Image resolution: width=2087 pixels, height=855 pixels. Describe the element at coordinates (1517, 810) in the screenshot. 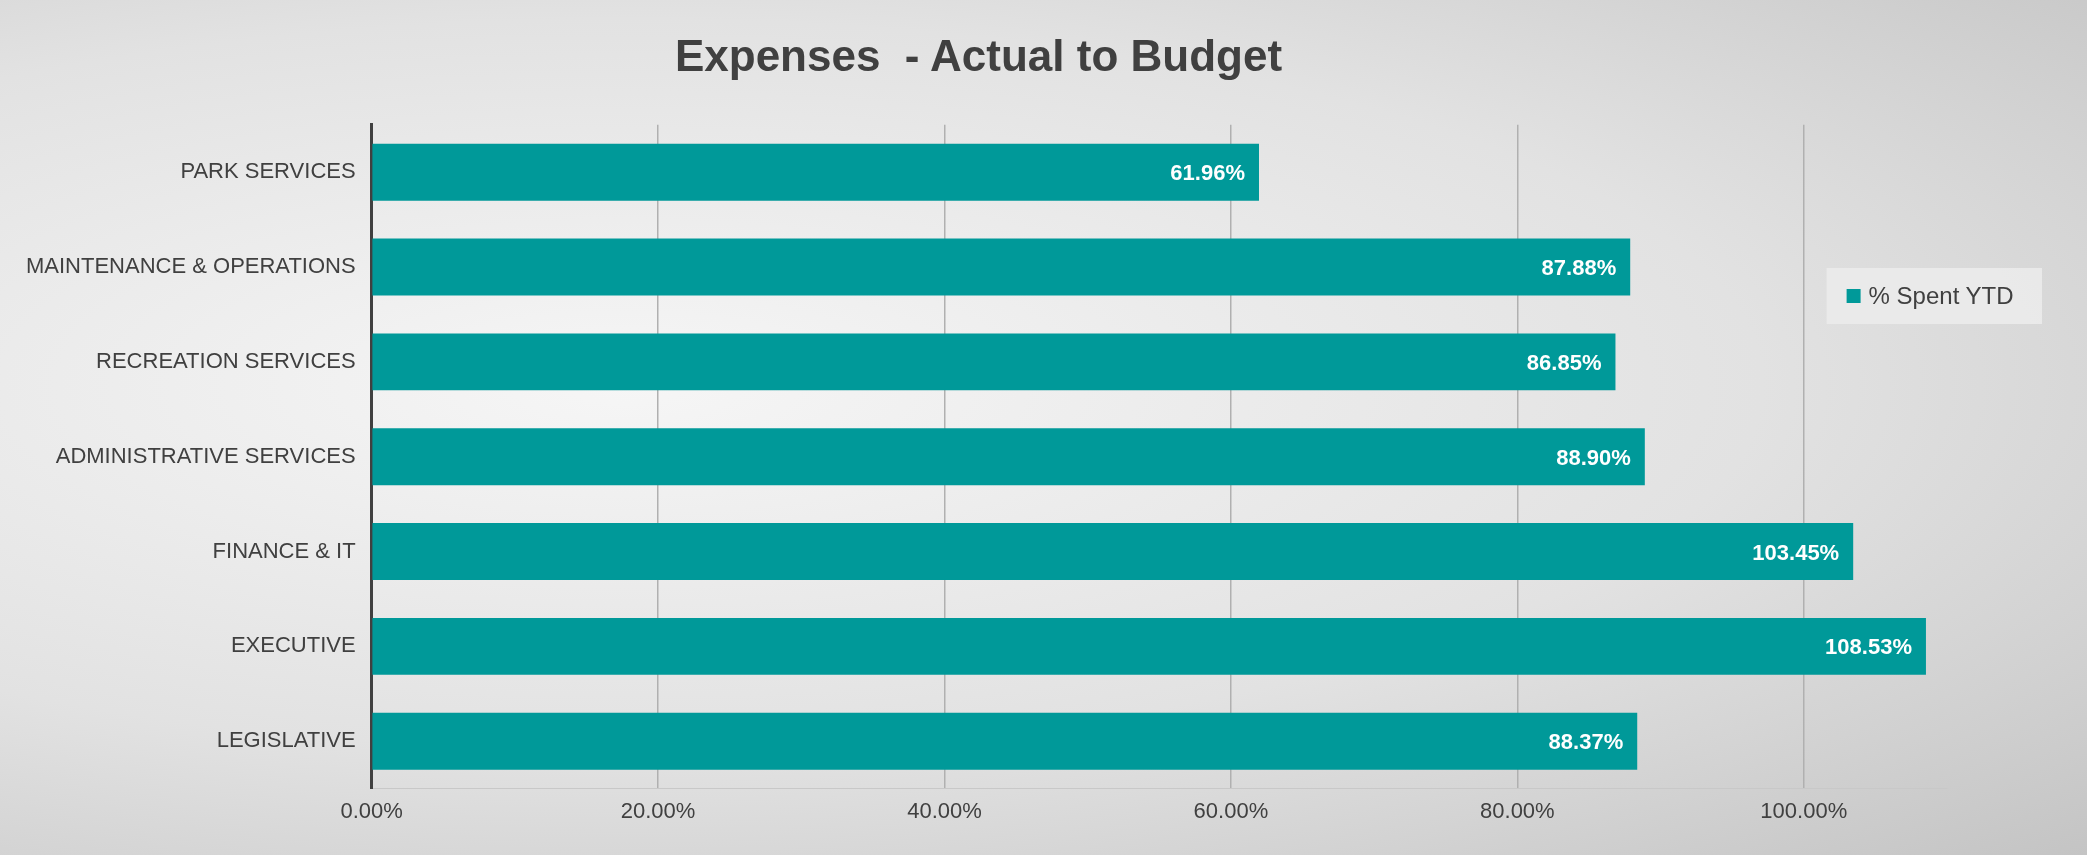

I see `x-tick-label: 80.00%` at that location.